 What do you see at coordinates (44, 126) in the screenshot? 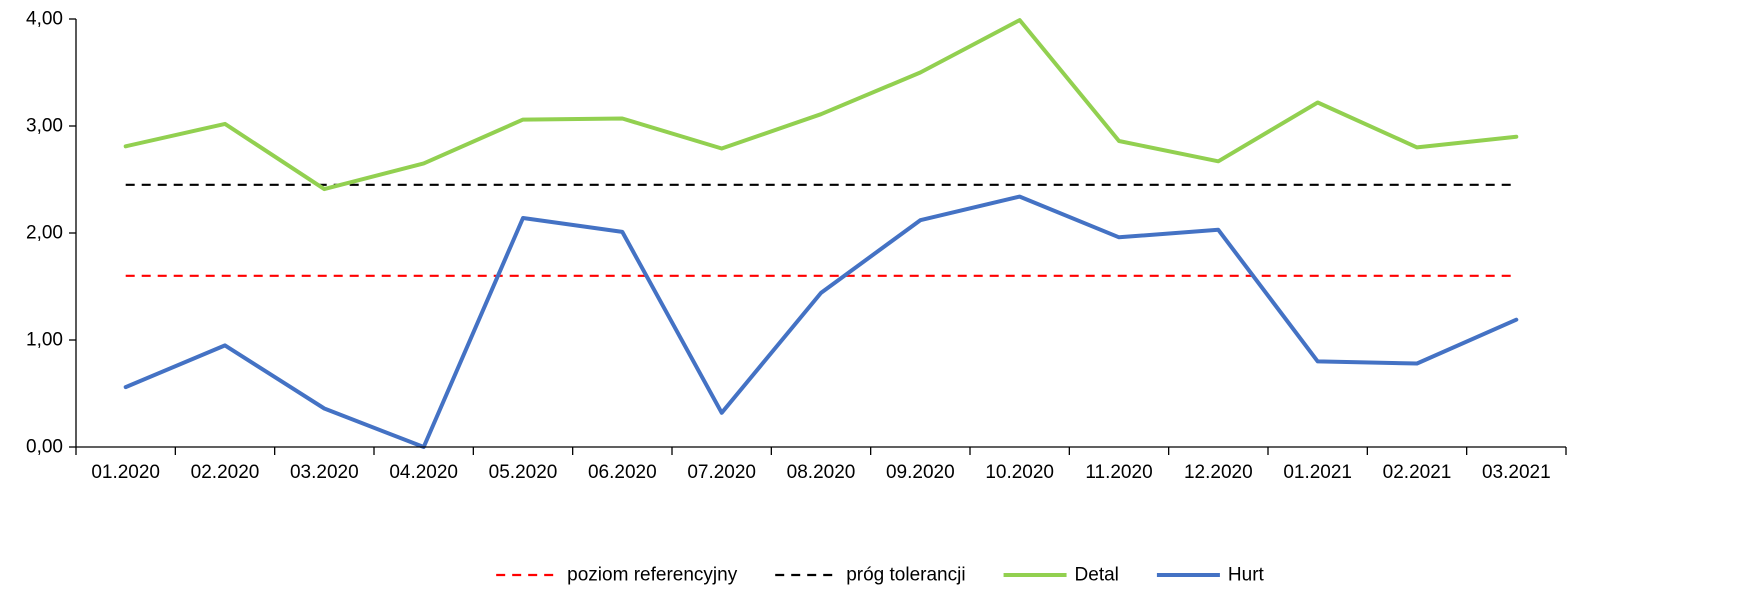
I see `y-tick-label: 3,00` at bounding box center [44, 126].